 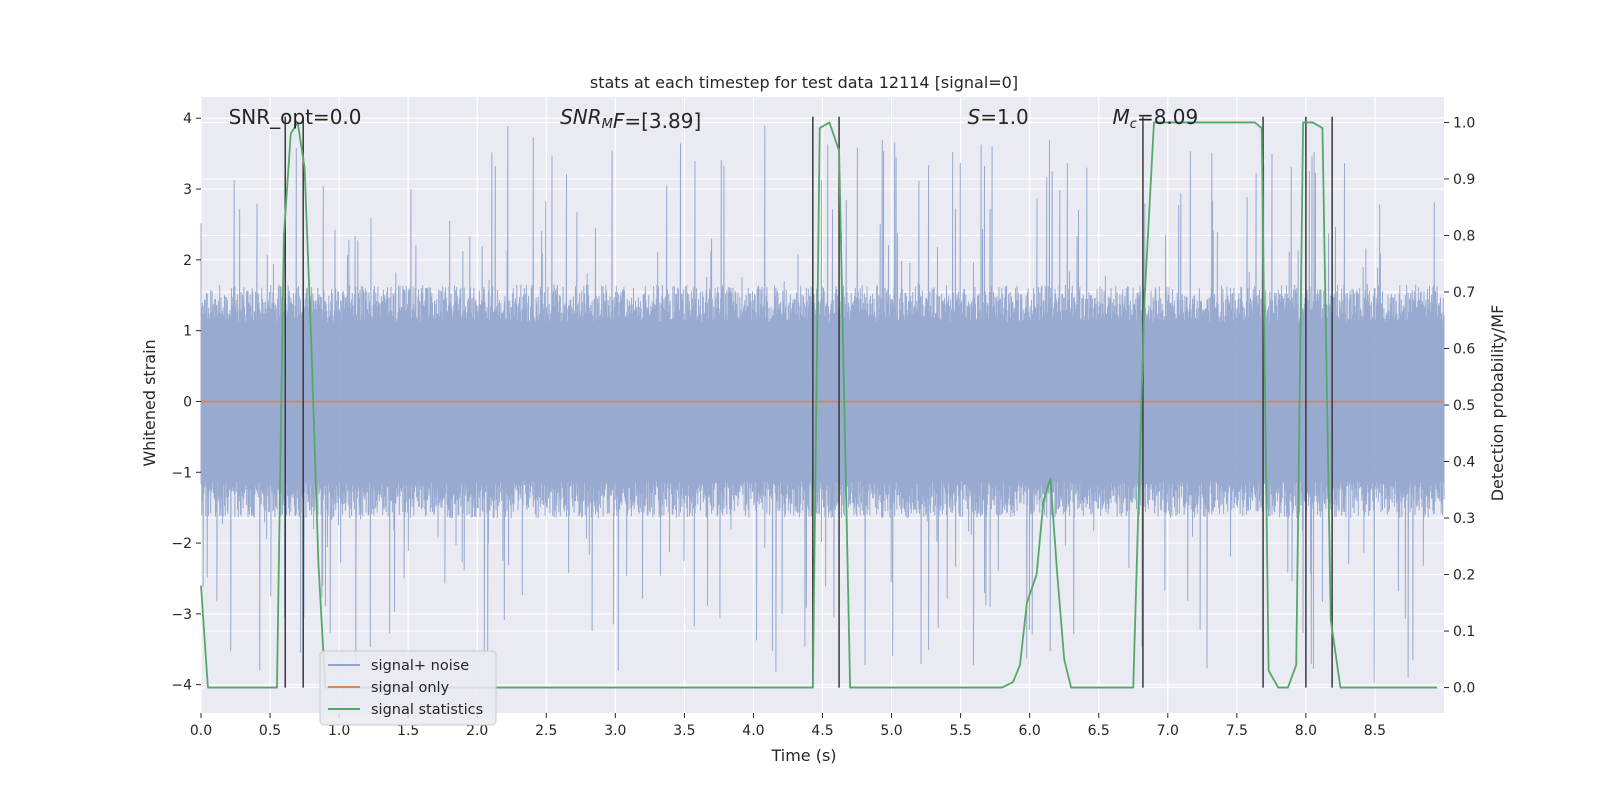 I want to click on x-tick-label: 1.0, so click(x=339, y=731).